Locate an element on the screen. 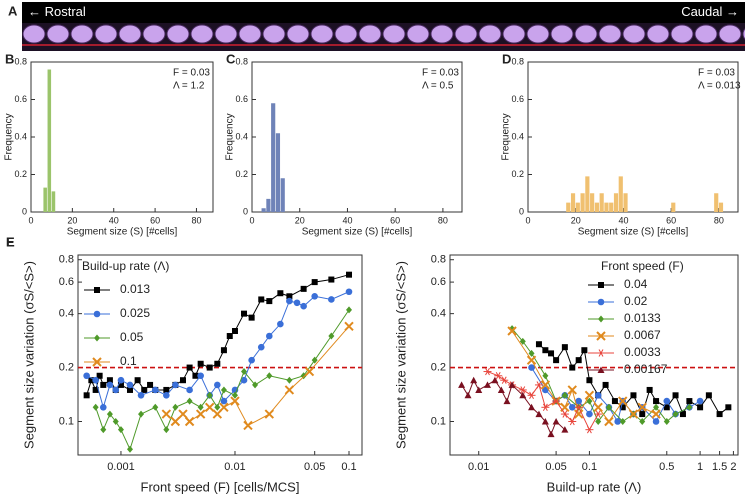 The width and height of the screenshot is (747, 502). legend-item: 0.04 is located at coordinates (618, 284).